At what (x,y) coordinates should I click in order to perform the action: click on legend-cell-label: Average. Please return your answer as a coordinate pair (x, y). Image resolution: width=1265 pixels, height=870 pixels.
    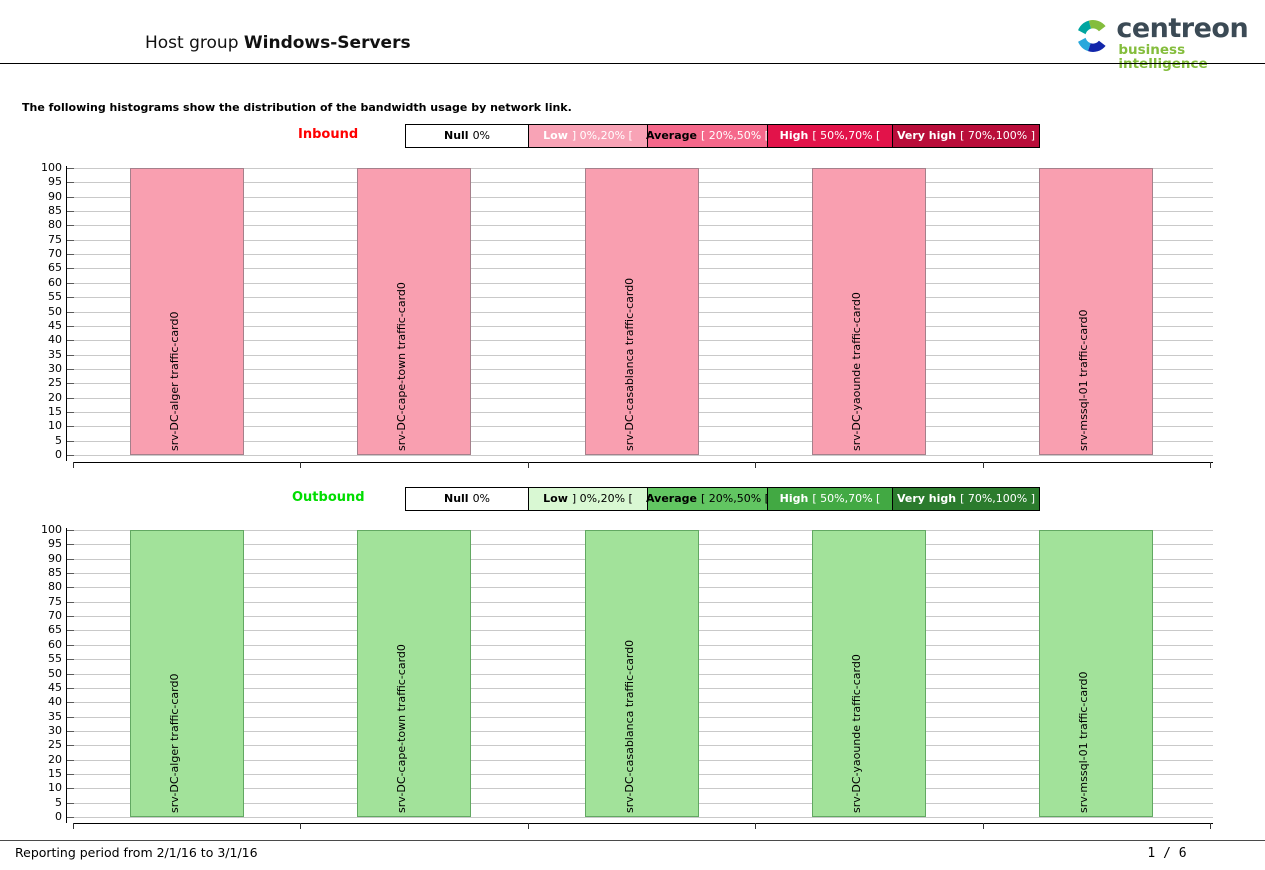
    Looking at the image, I should click on (671, 498).